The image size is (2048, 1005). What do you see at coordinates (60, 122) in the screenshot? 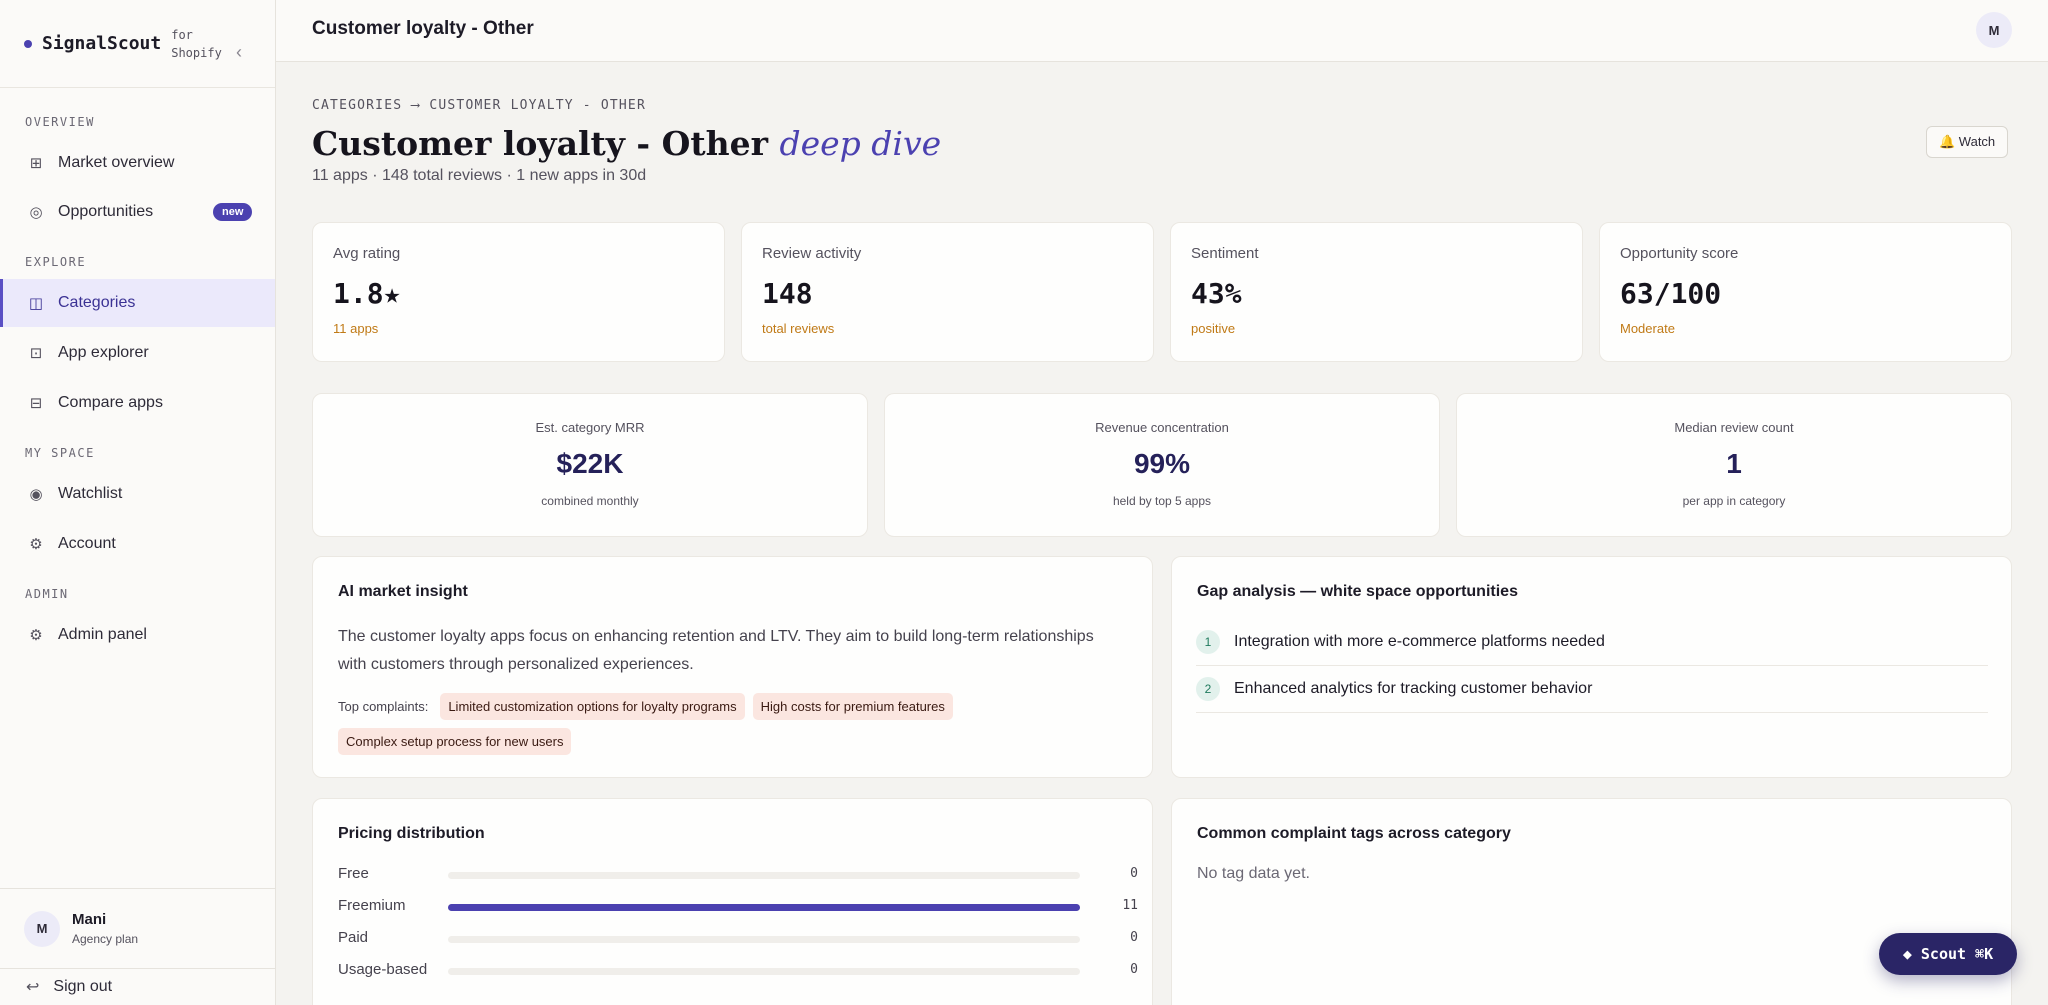
I see `nav-section-overview: OVERVIEW` at bounding box center [60, 122].